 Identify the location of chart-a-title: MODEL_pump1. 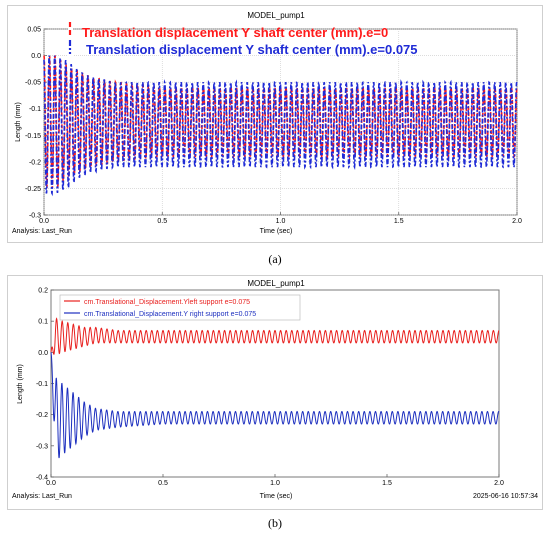
(276, 15).